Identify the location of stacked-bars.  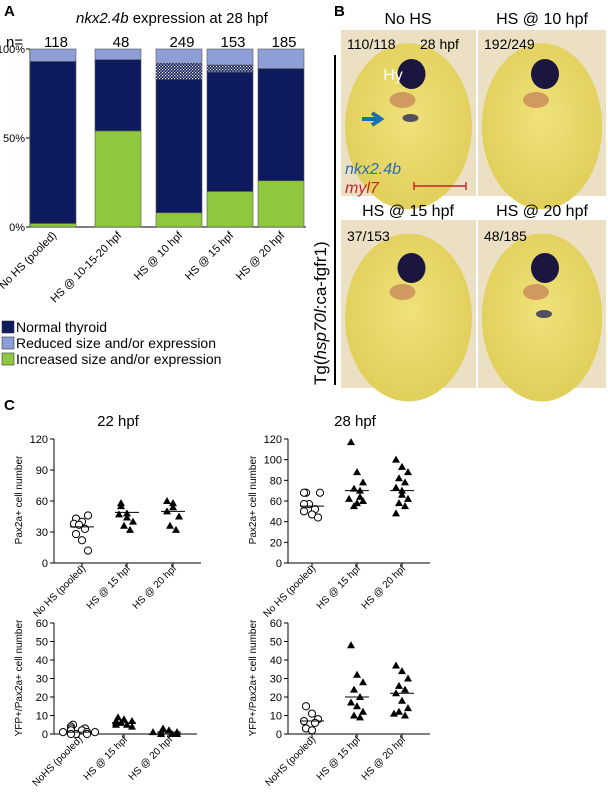
(167, 138).